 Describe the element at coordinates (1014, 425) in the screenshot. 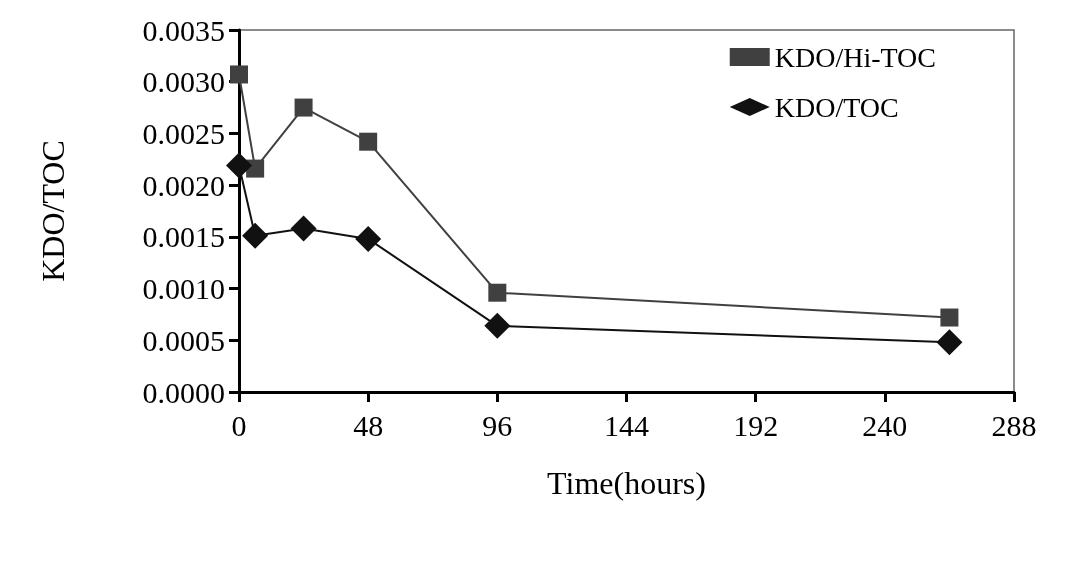

I see `x-tick-label: 288` at that location.